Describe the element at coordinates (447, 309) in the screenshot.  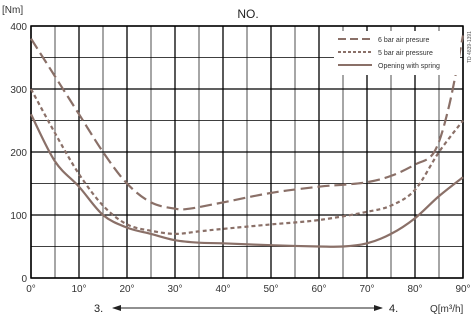
I see `x-unit-label: Q[m³/h]` at that location.